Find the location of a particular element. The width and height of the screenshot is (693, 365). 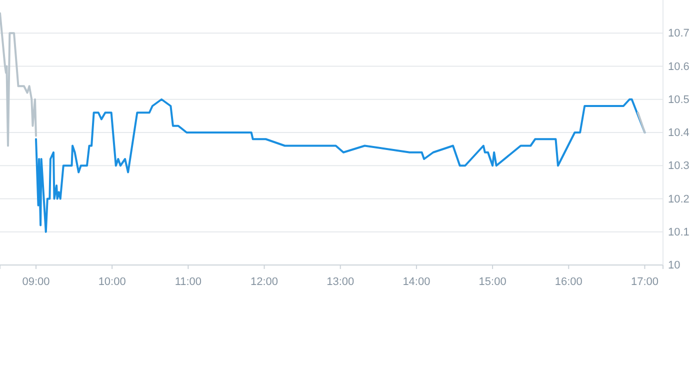

x-tick-label: 15:00 is located at coordinates (492, 282).